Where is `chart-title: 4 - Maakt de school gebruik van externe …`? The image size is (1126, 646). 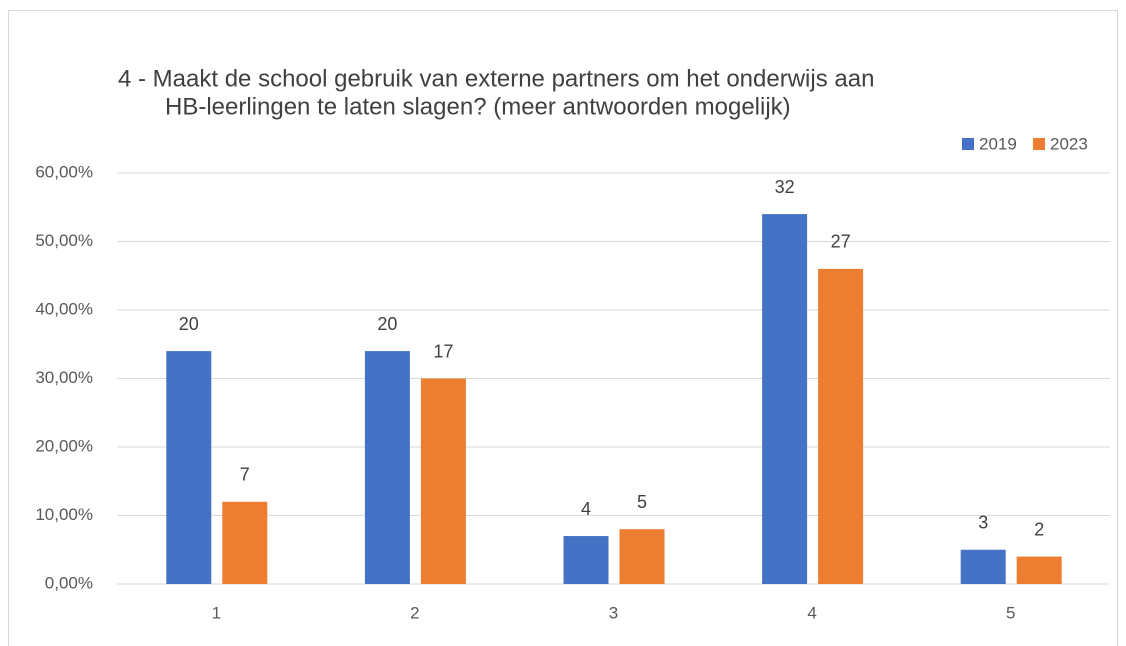 chart-title: 4 - Maakt de school gebruik van externe … is located at coordinates (496, 78).